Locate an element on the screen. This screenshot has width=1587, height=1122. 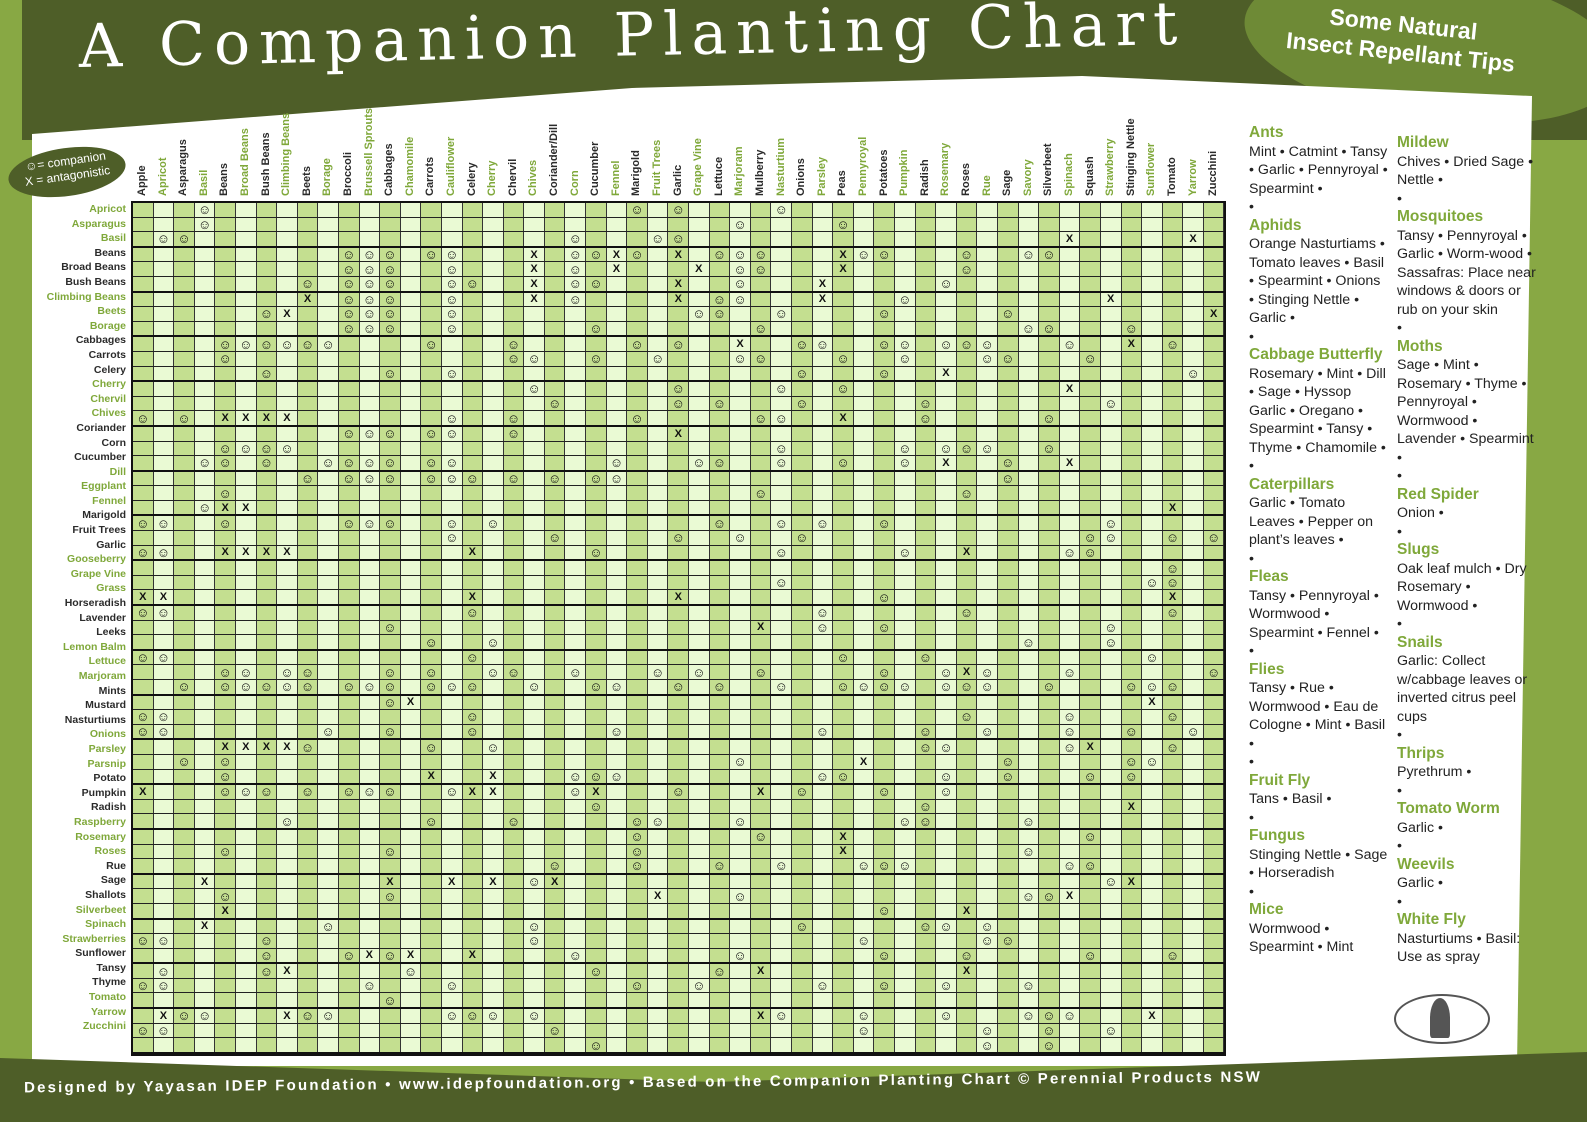
row-label: Parsnip is located at coordinates (106, 763).